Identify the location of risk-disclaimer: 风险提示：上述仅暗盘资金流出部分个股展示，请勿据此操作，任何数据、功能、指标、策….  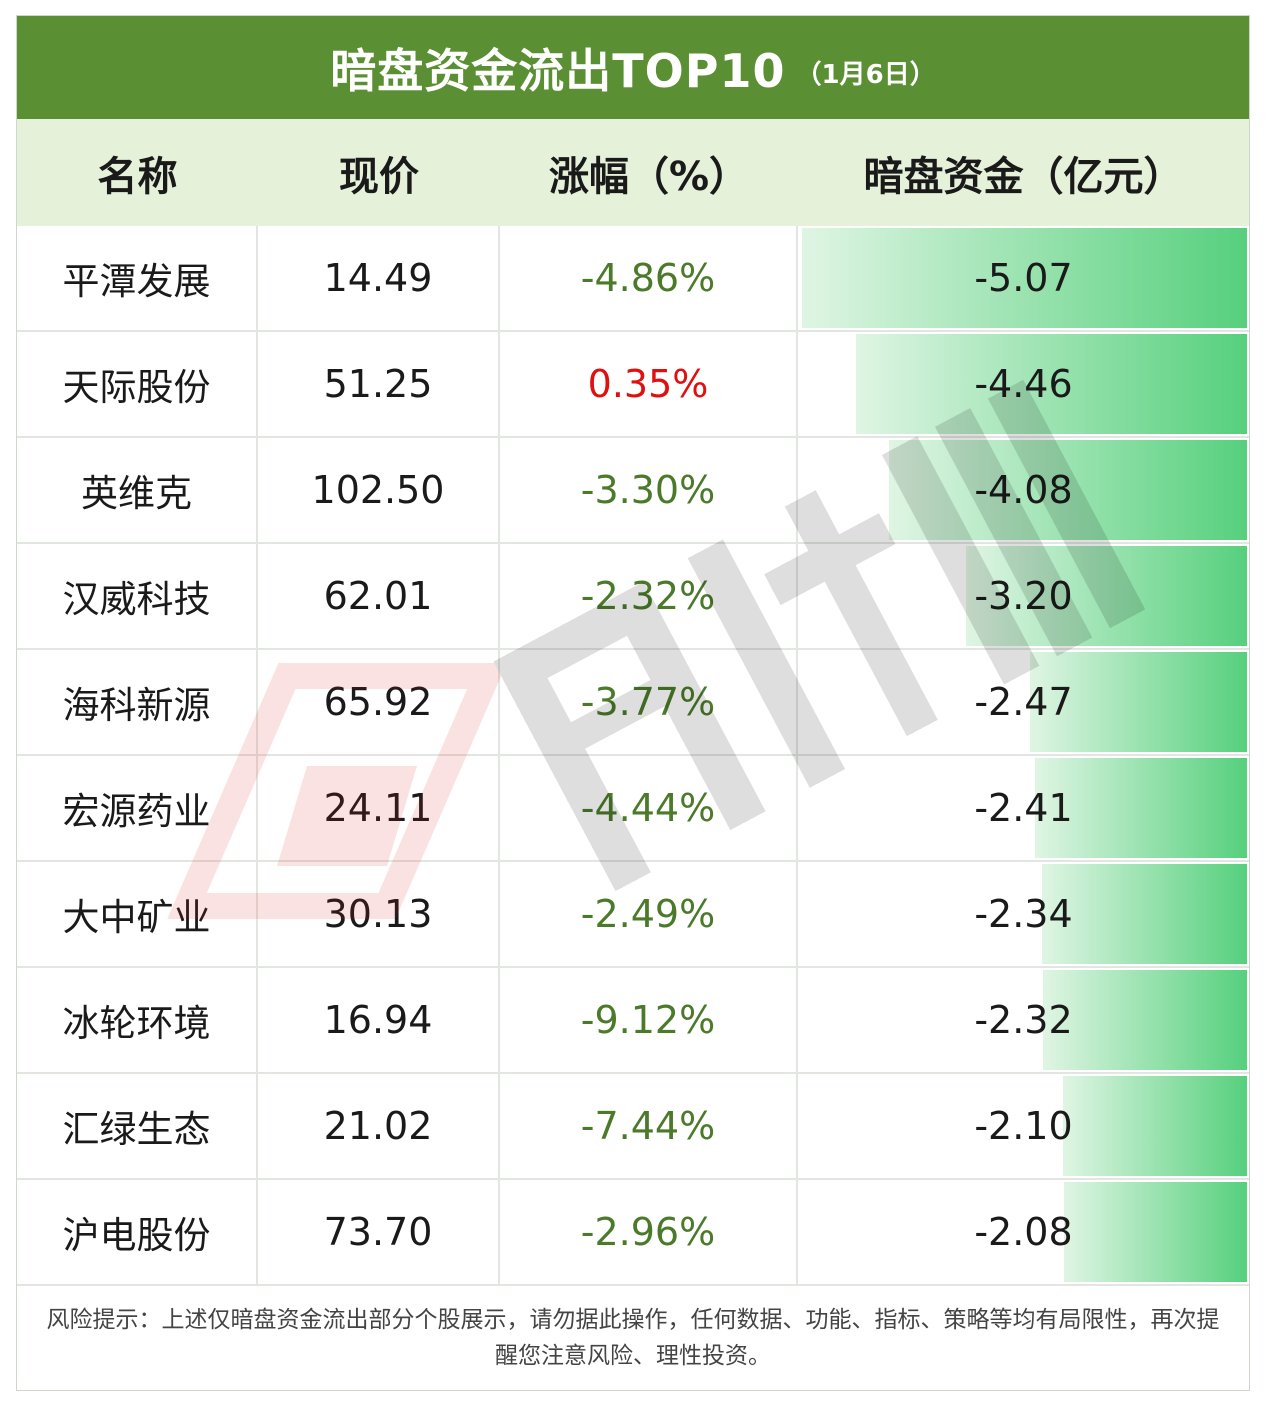
(633, 1338).